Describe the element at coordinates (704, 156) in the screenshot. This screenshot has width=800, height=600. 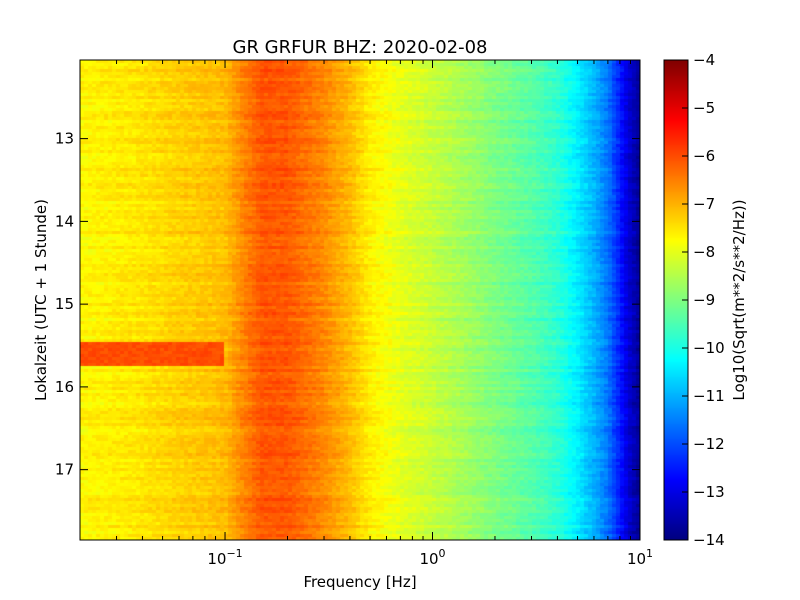
I see `colorbar-tick-label: −6` at that location.